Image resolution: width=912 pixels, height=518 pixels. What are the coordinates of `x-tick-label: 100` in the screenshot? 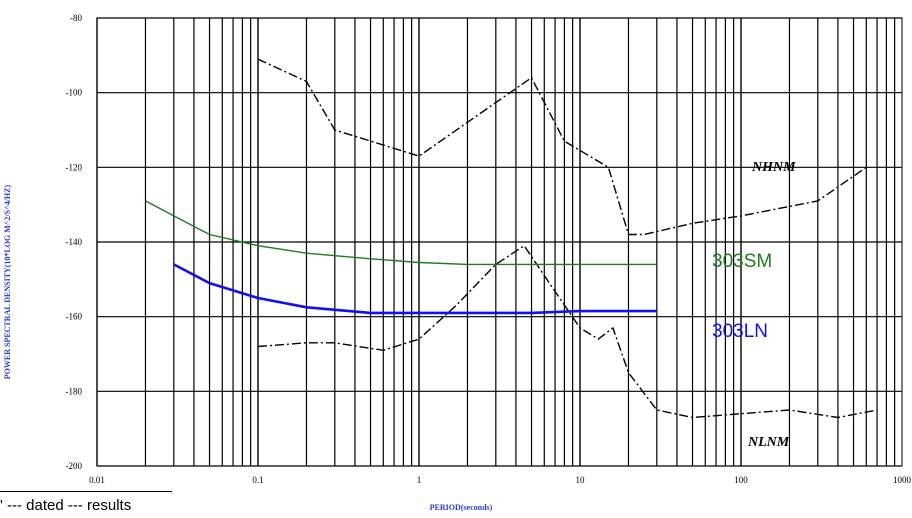 It's located at (741, 480).